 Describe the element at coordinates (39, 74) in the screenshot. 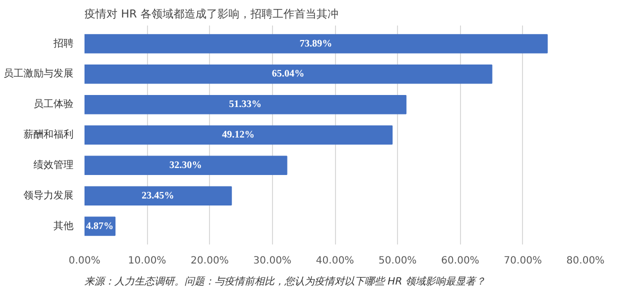

I see `y-tick-label: 员工激励与发展` at that location.